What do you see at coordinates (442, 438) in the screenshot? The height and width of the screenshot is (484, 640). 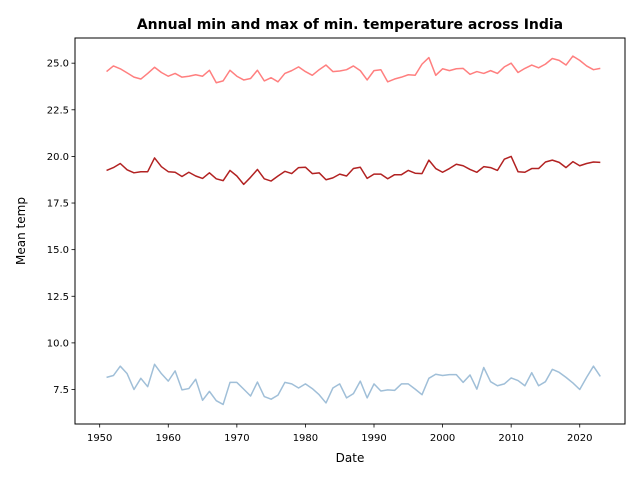 I see `x-tick-label: 2000` at bounding box center [442, 438].